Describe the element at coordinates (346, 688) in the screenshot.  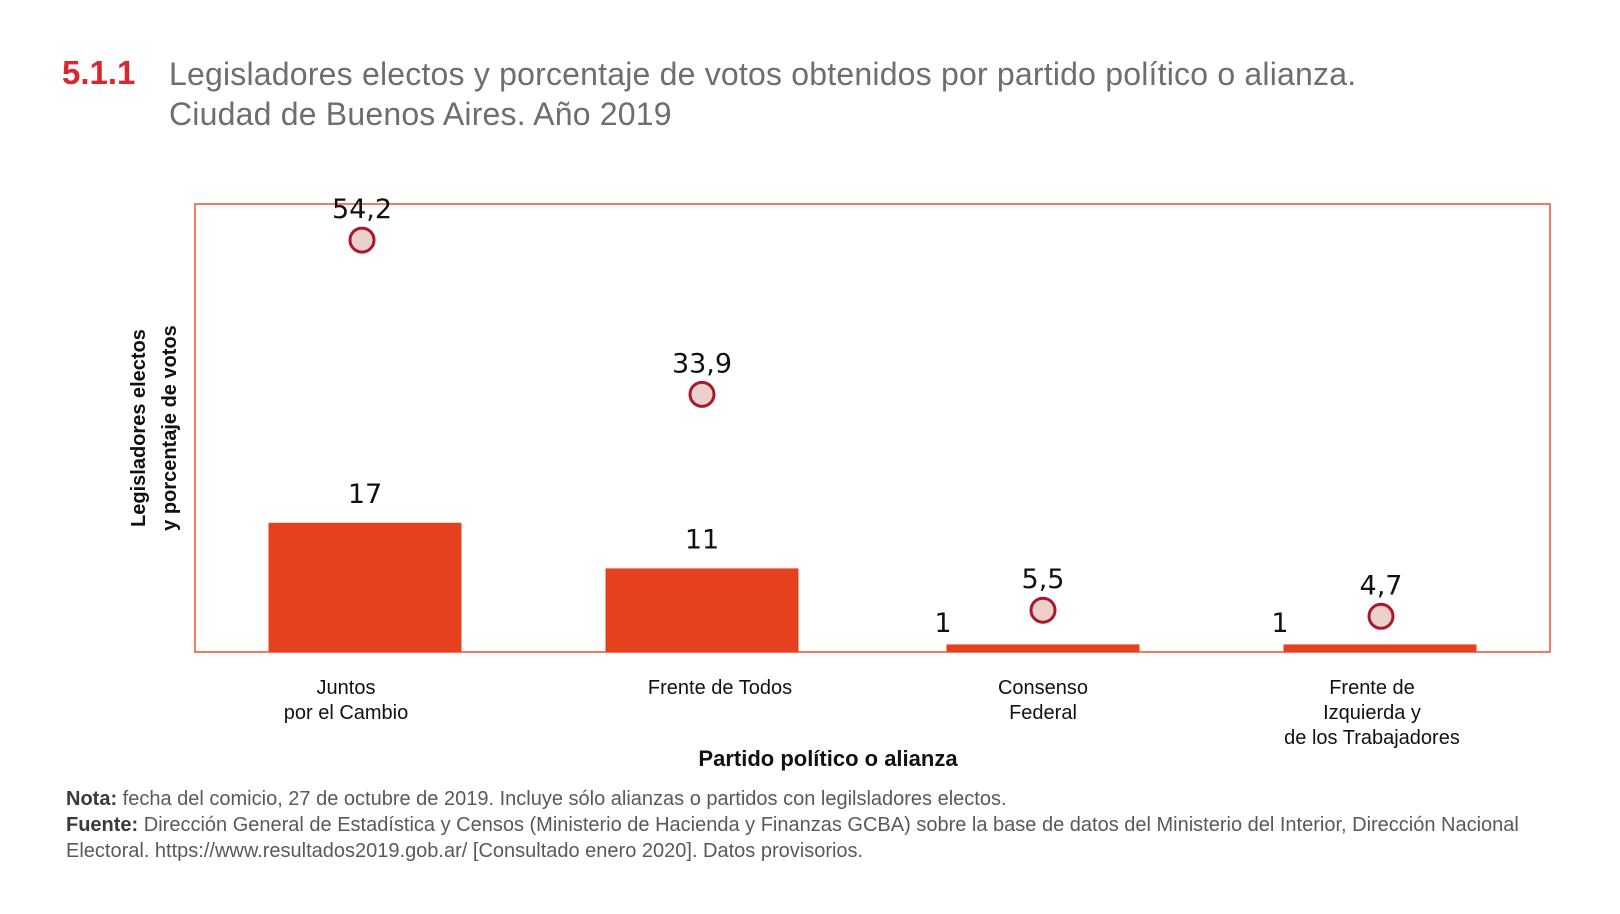
I see `x-tick-label: Juntos` at that location.